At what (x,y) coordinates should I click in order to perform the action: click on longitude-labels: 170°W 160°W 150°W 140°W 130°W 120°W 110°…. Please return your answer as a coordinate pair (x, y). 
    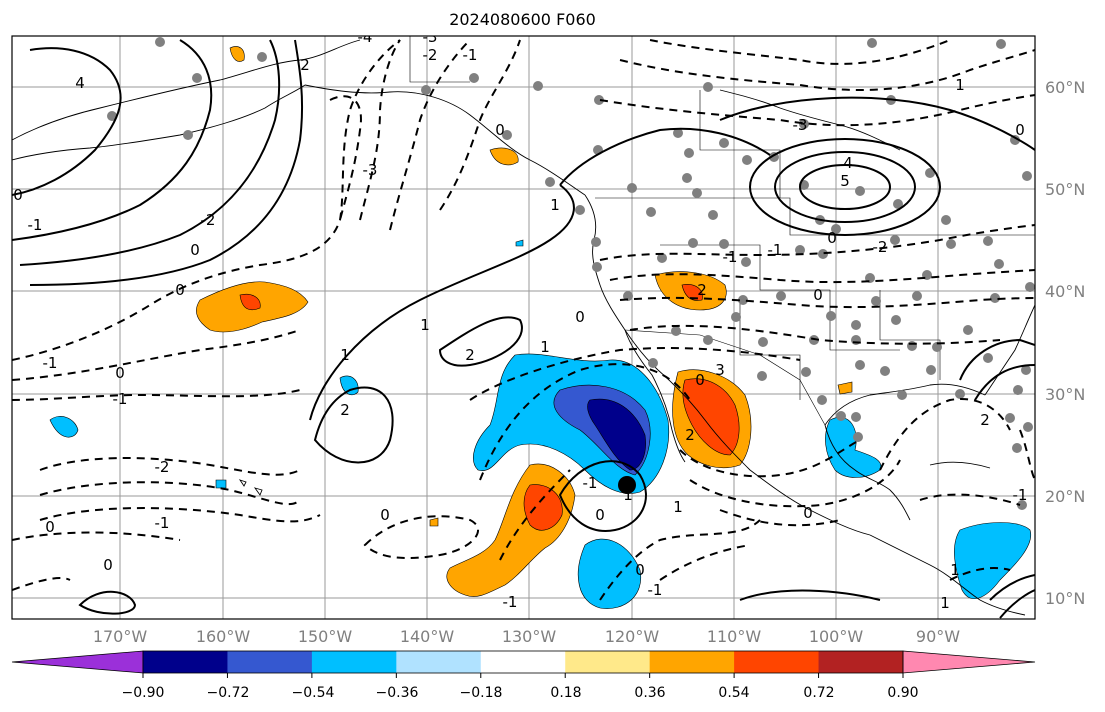
    Looking at the image, I should click on (526, 636).